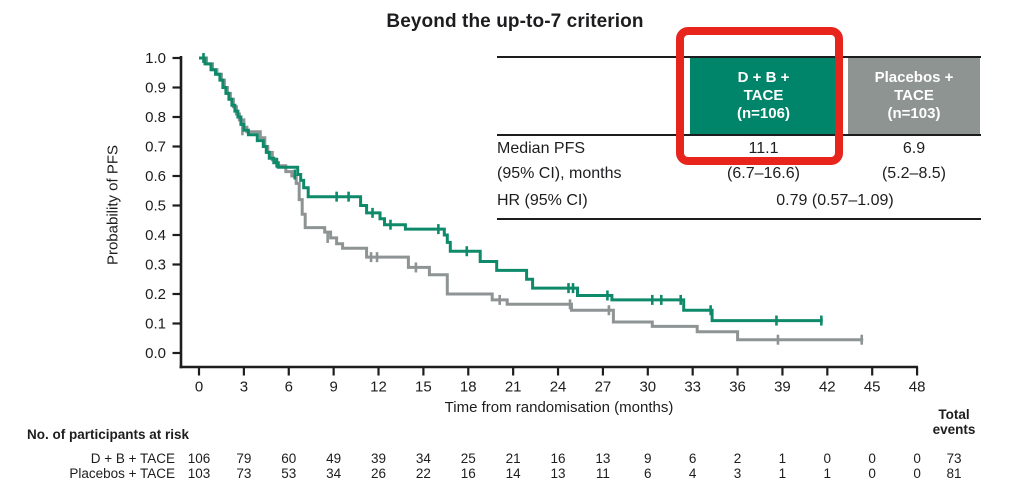 The image size is (1021, 495). Describe the element at coordinates (763, 148) in the screenshot. I see `stats-median-treatment: 11.1` at that location.